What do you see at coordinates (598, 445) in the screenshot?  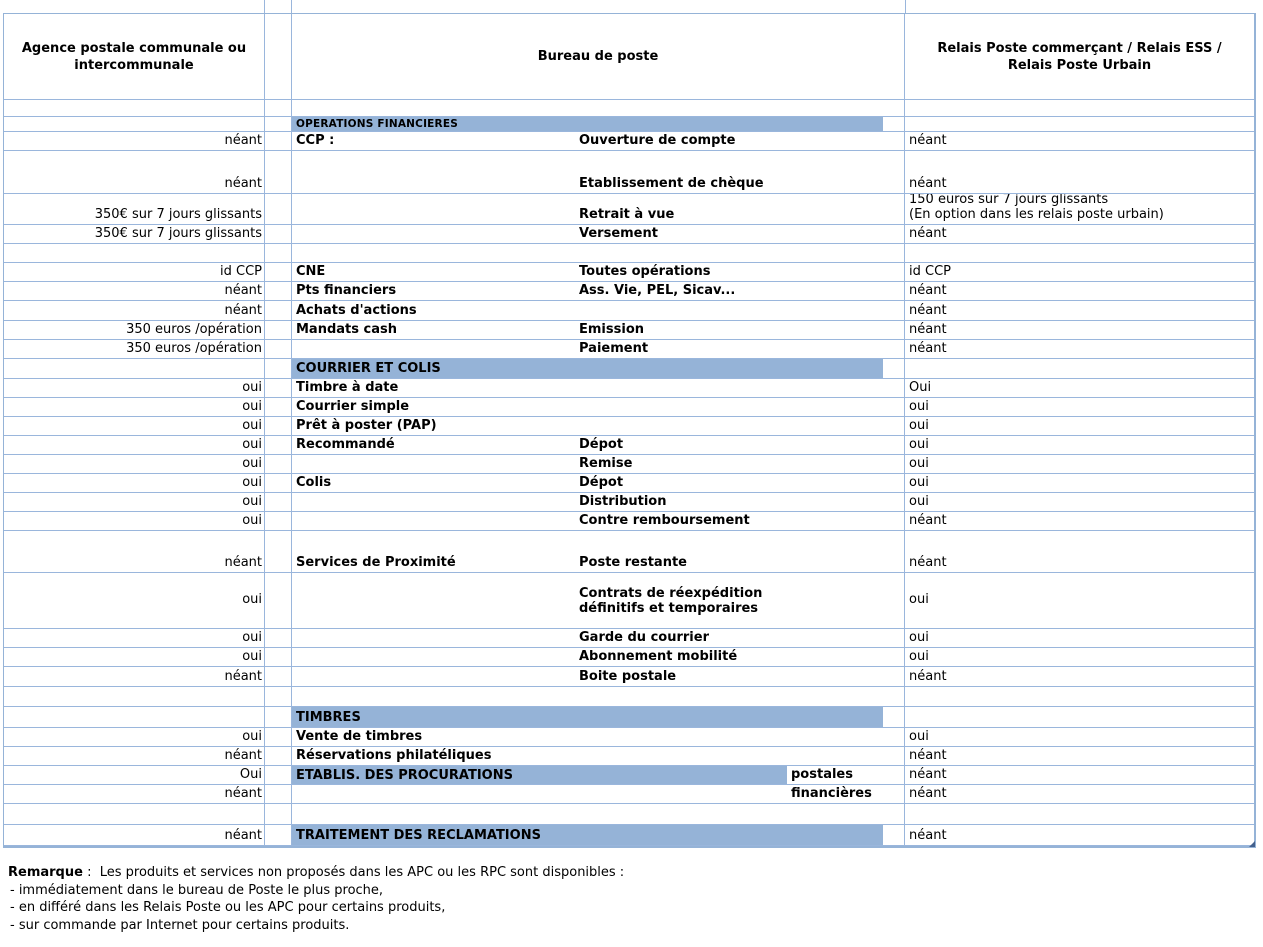 I see `cell-bureau: Recommandé Dépot` at bounding box center [598, 445].